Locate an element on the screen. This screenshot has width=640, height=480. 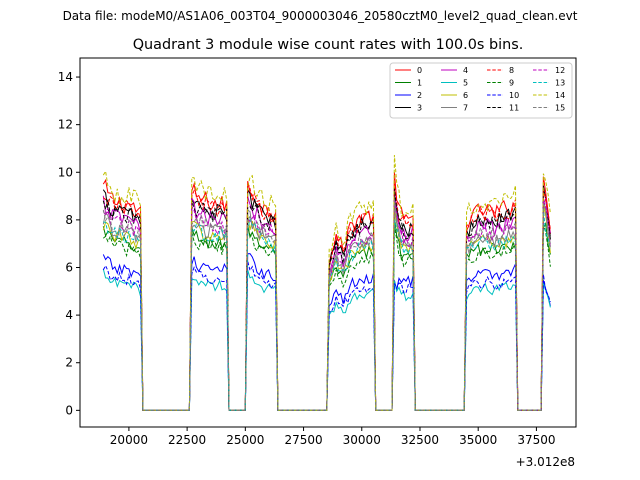
legend-label-9: 9 is located at coordinates (511, 83).